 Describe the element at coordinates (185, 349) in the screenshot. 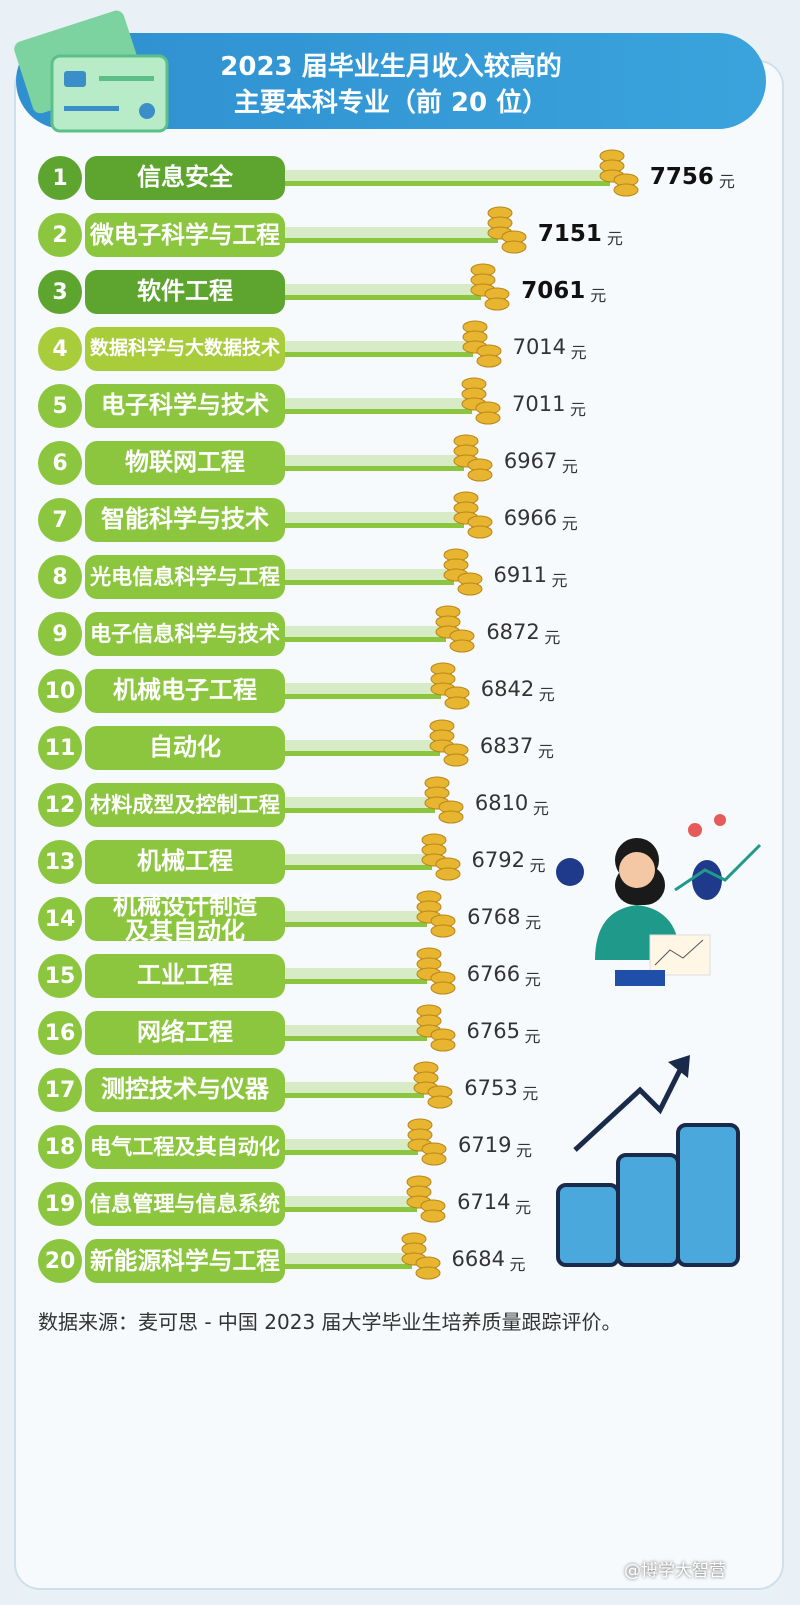

I see `major-label: 数据科学与大数据技术` at that location.